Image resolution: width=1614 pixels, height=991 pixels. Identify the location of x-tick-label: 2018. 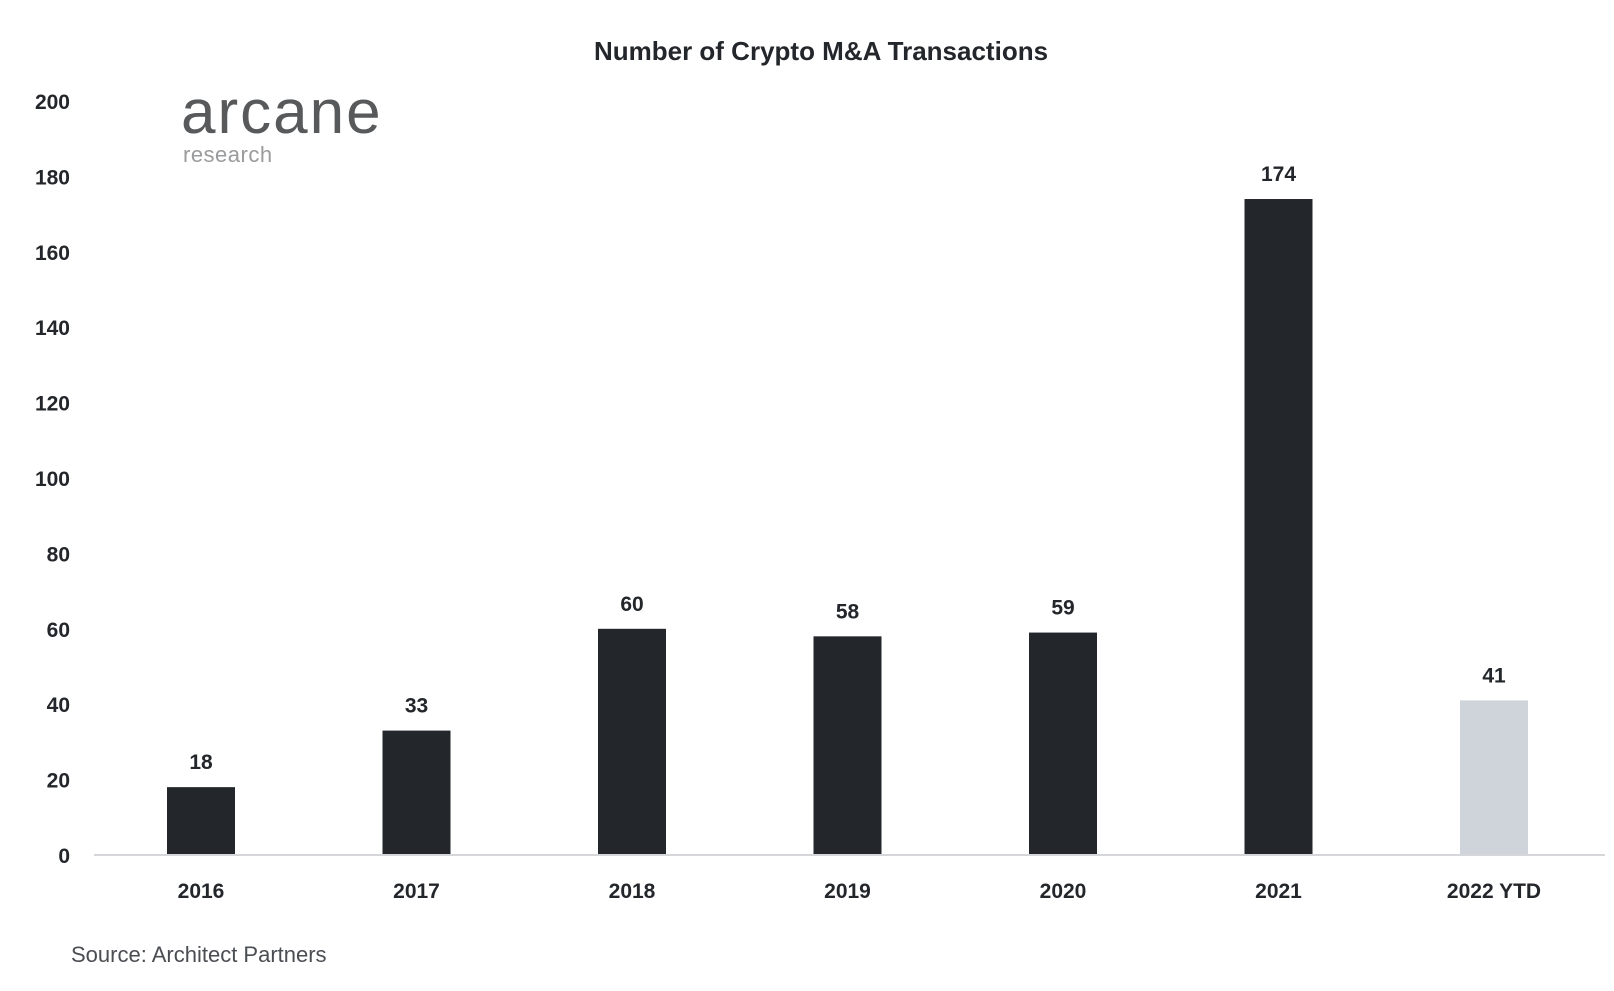
(632, 891).